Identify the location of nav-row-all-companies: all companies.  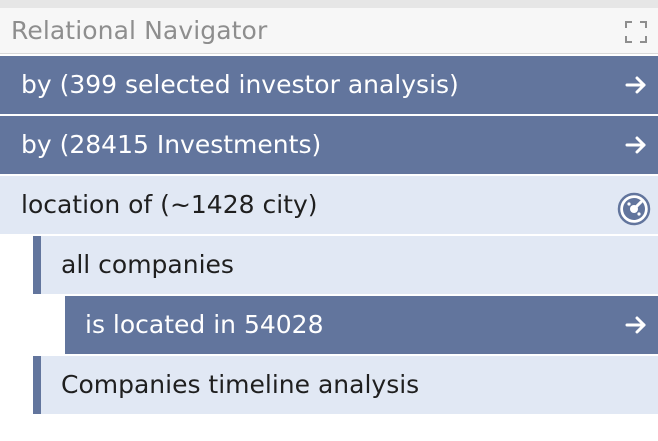
(345, 265).